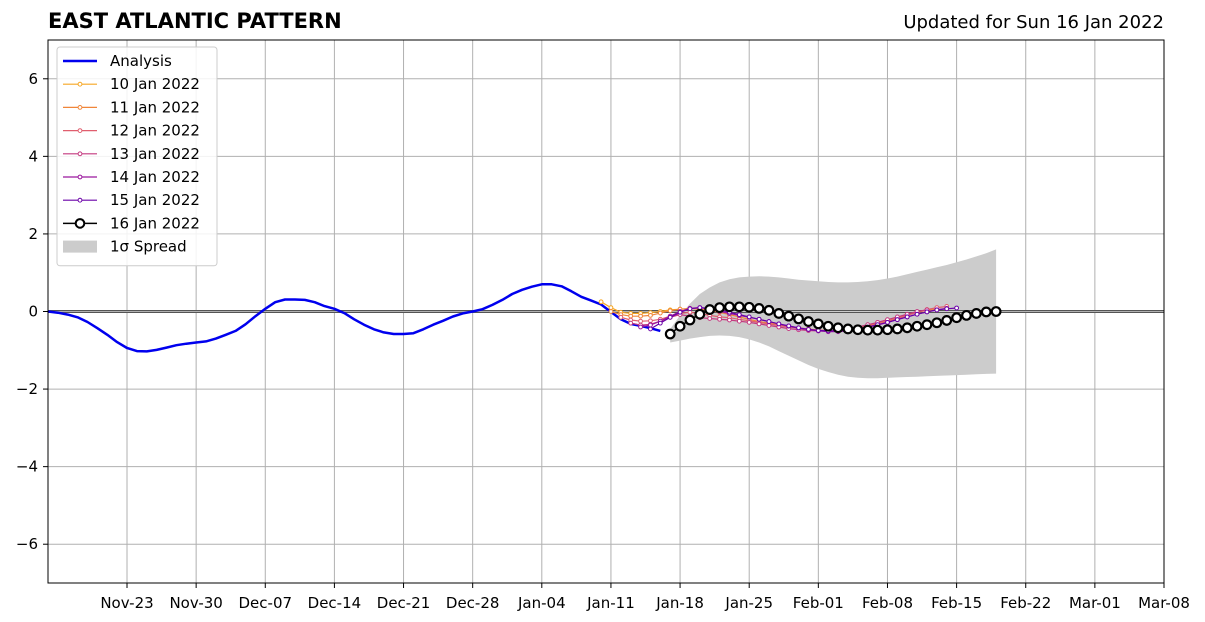  What do you see at coordinates (33, 312) in the screenshot?
I see `y-tick-label: 0` at bounding box center [33, 312].